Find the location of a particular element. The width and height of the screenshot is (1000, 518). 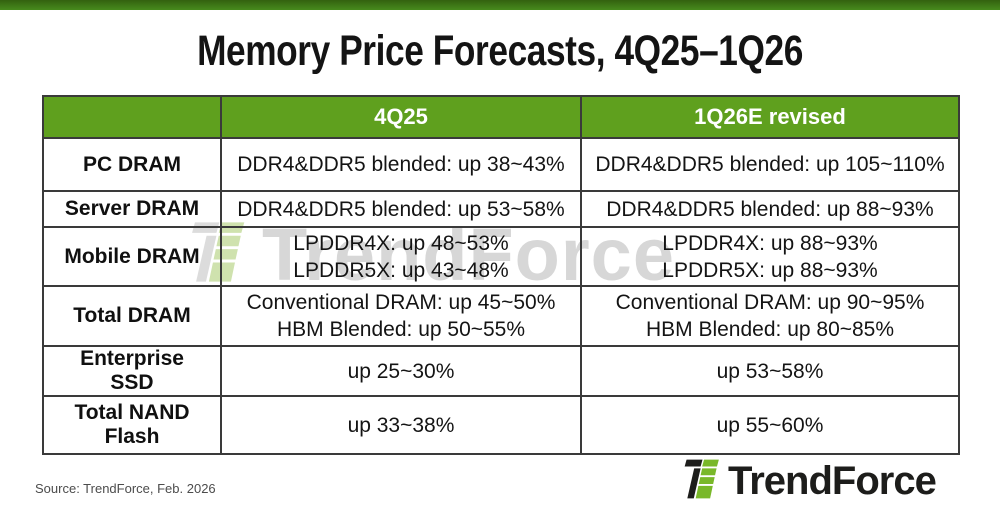

cell-line: LPDDR5X: up 43~48% is located at coordinates (401, 270).